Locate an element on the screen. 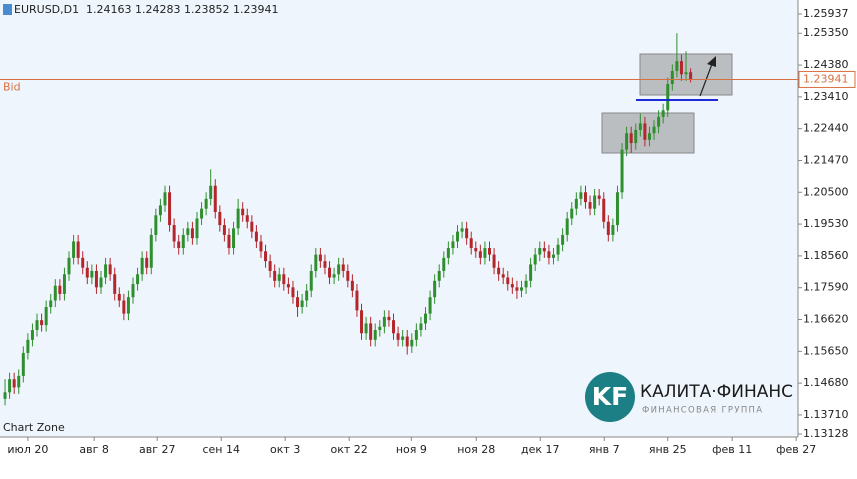 This screenshot has width=857, height=479. logo-icon is located at coordinates (610, 397).